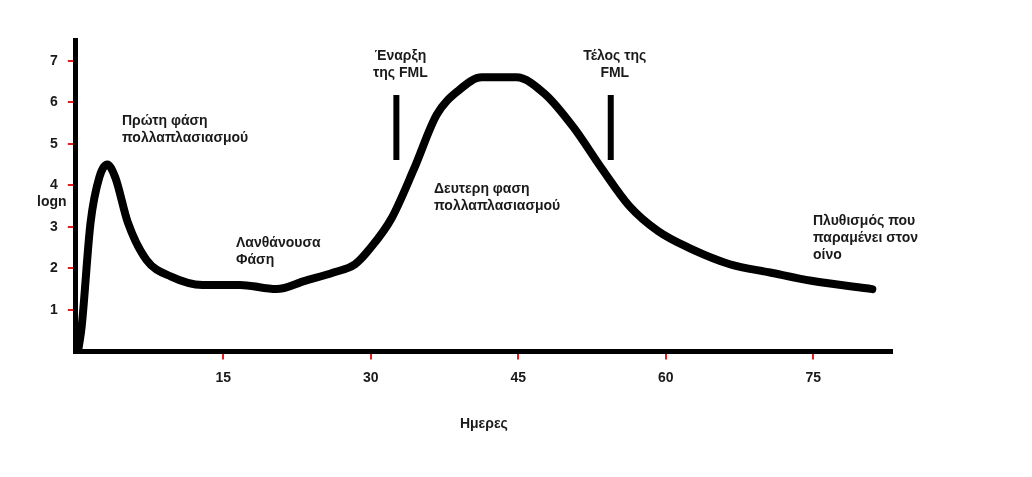 This screenshot has height=477, width=1032. Describe the element at coordinates (52, 200) in the screenshot. I see `y-axis-title: logn` at that location.